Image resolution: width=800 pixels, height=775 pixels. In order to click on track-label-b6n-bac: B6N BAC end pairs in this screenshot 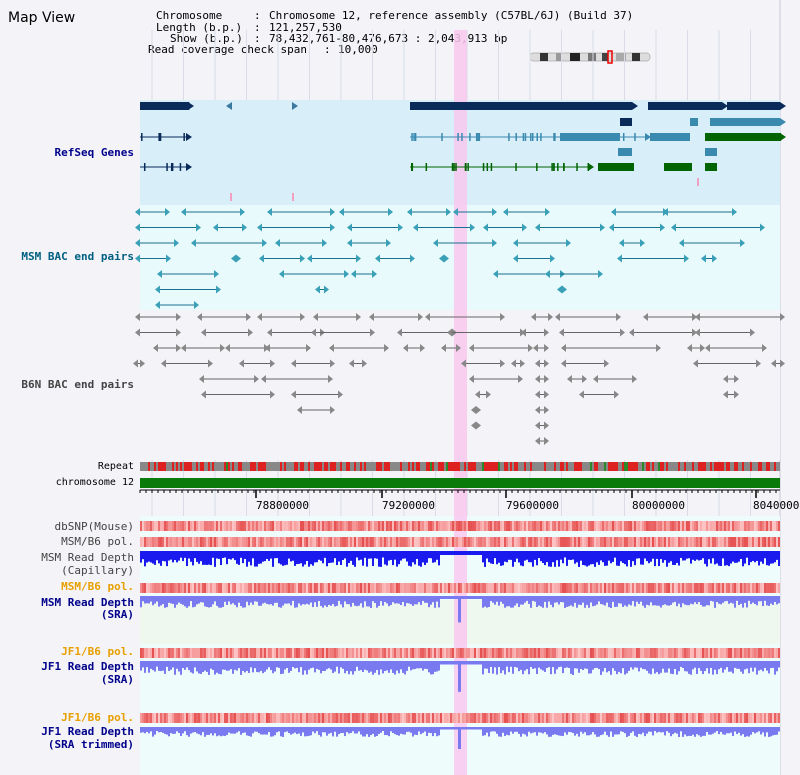, I will do `click(77, 384)`.